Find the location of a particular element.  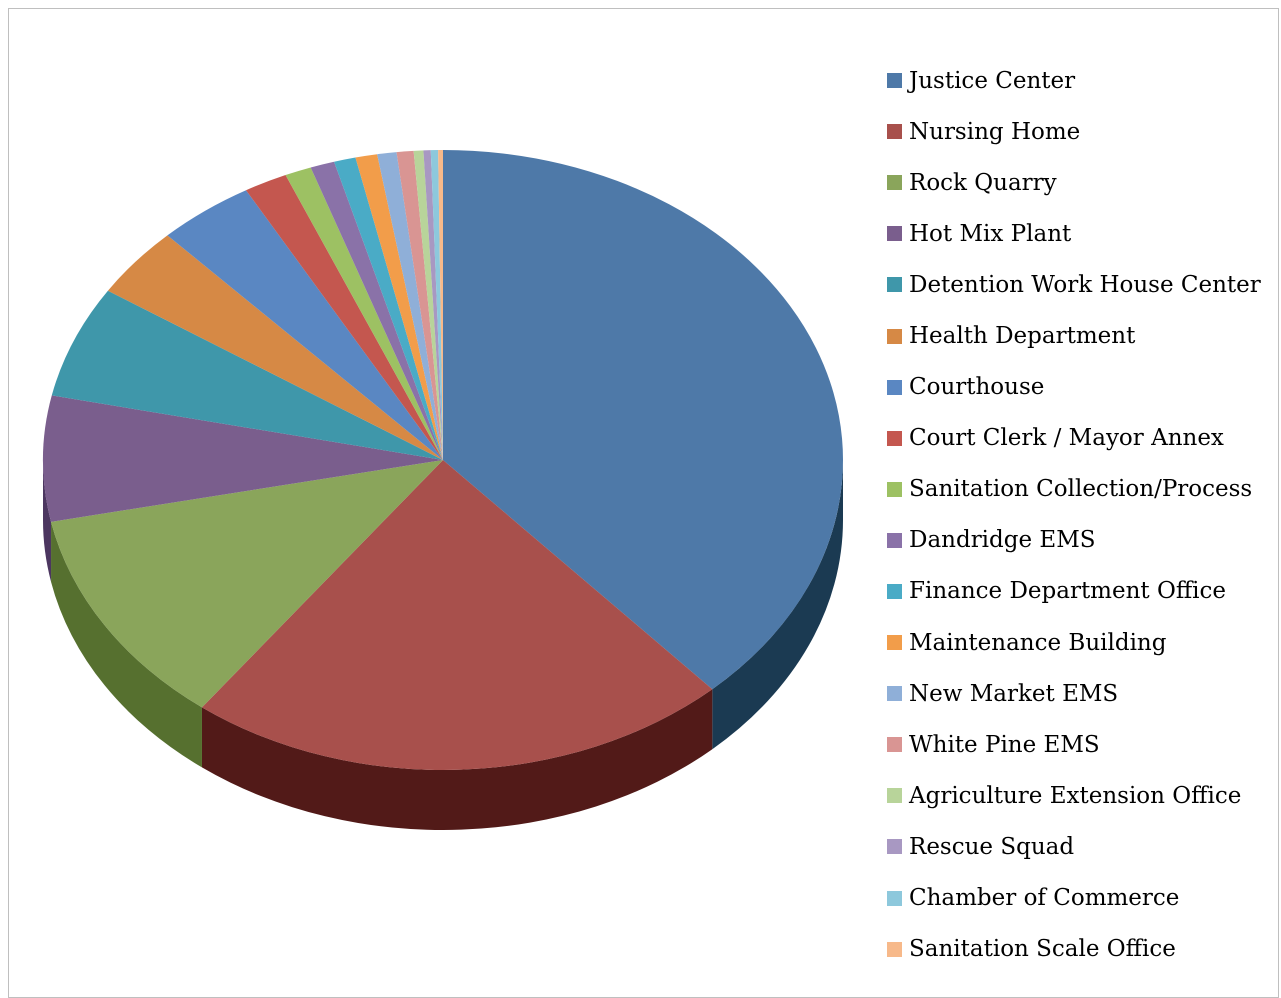

pie-slice-dandridge-ems is located at coordinates (376, 310).